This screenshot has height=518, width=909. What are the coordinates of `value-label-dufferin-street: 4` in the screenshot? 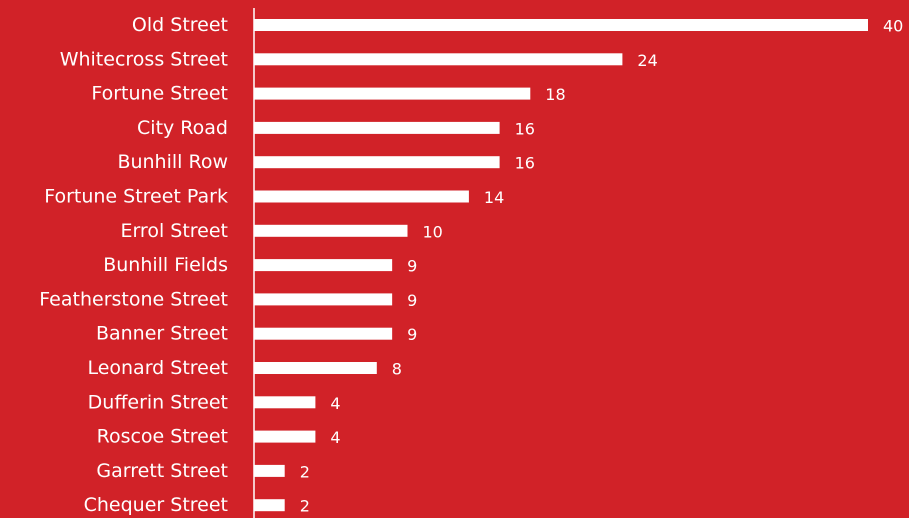 It's located at (335, 403).